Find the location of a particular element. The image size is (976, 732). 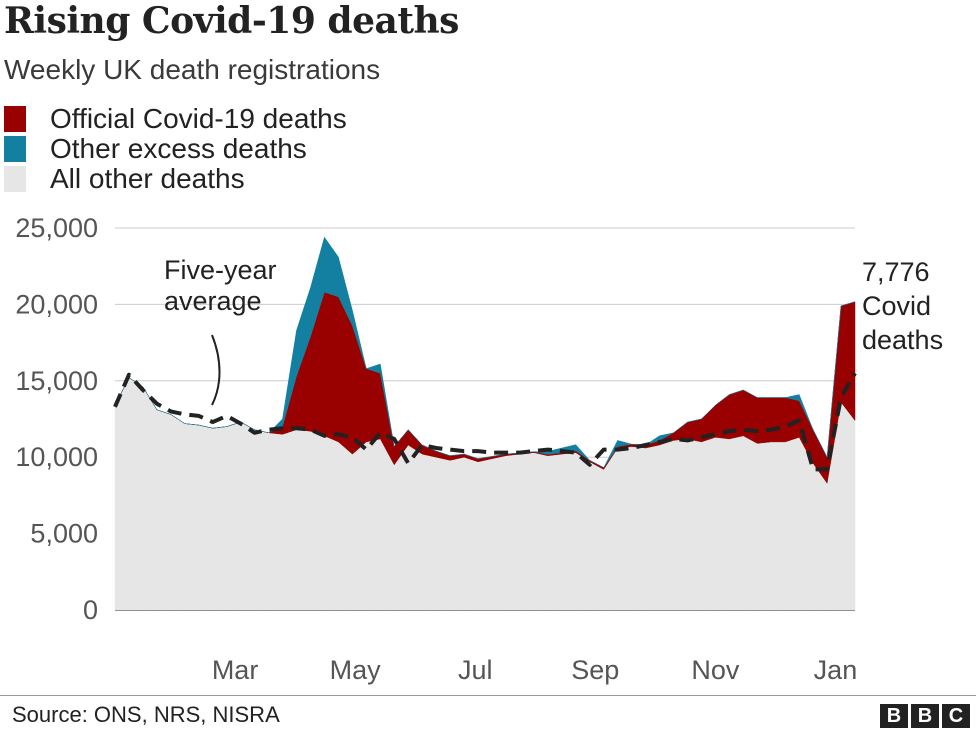

bbc-logo-letter-b1: B is located at coordinates (894, 716).